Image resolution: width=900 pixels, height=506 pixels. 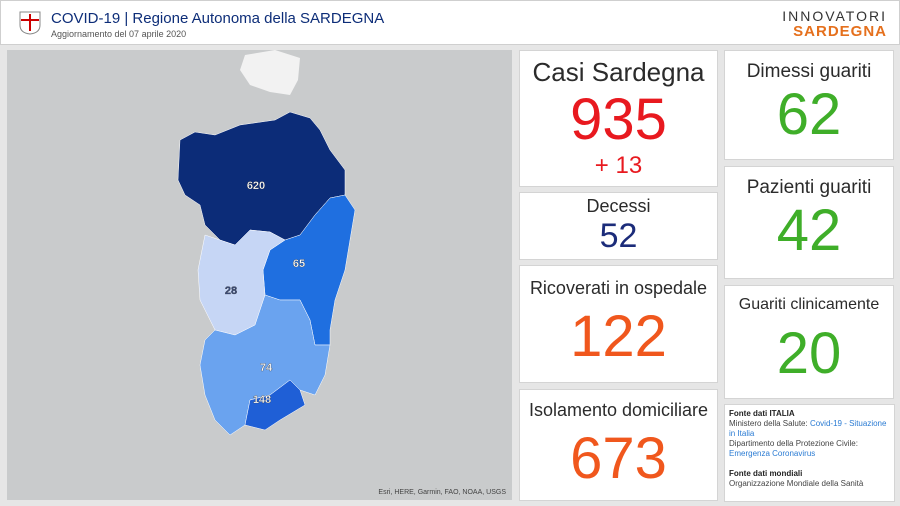 What do you see at coordinates (772, 453) in the screenshot?
I see `source-link: Emergenza Coronavirus` at bounding box center [772, 453].